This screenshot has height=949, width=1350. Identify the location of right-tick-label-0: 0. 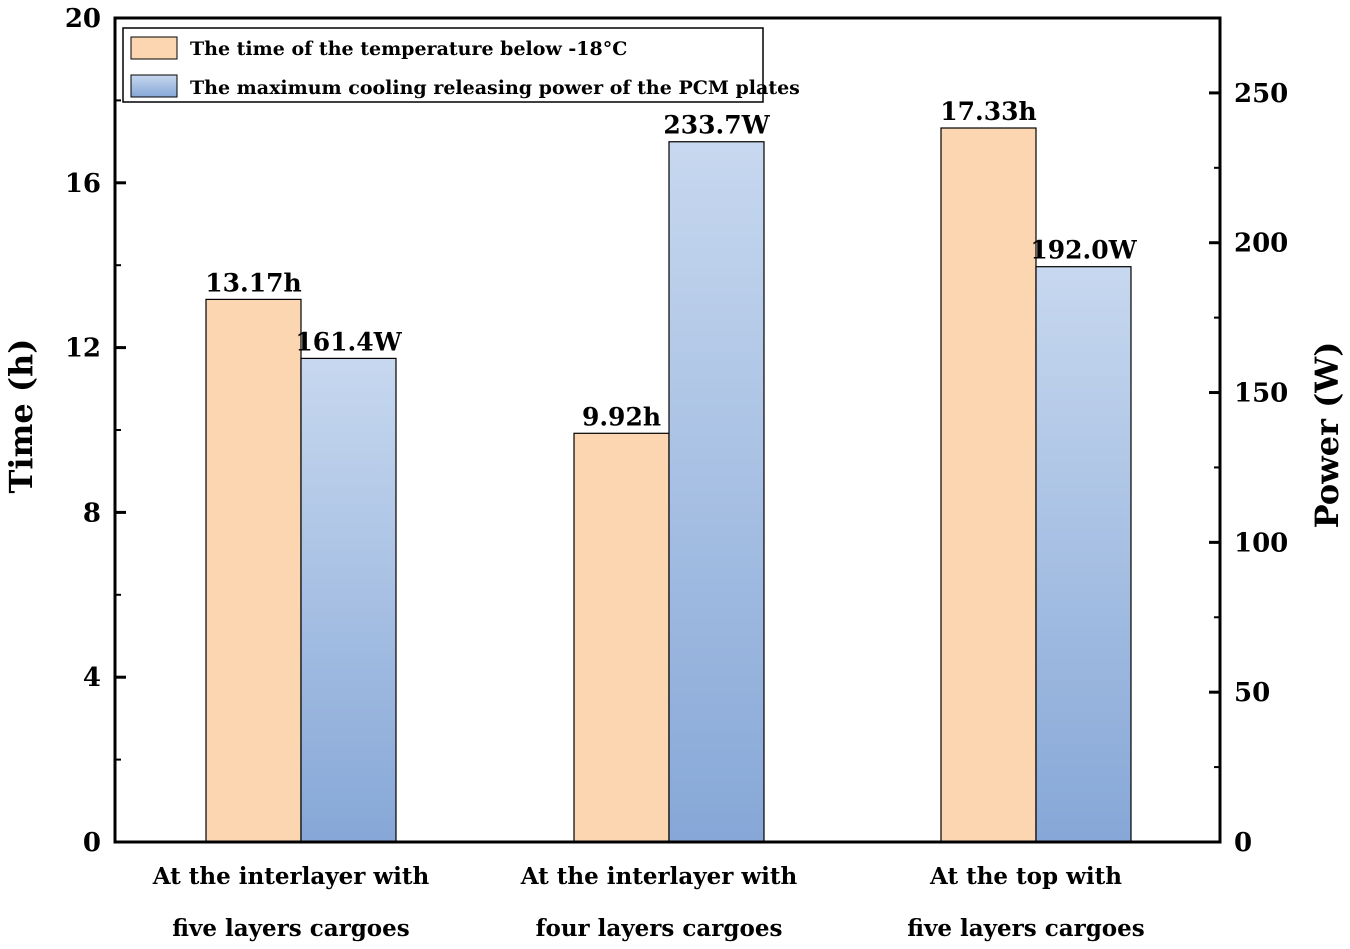
(1243, 843).